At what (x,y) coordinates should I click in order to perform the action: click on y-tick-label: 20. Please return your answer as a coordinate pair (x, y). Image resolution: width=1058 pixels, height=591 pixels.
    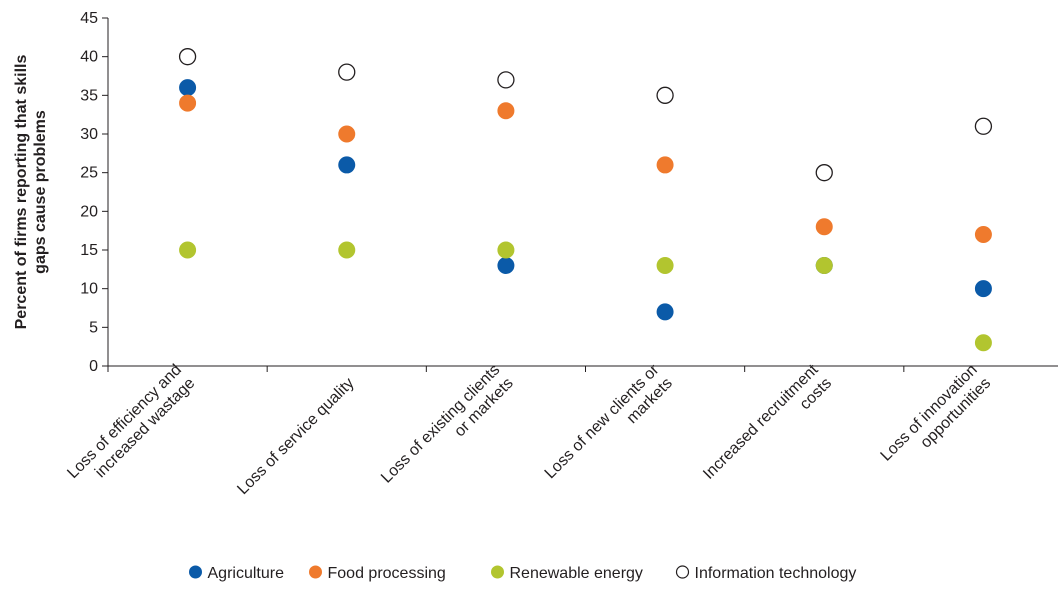
    Looking at the image, I should click on (89, 211).